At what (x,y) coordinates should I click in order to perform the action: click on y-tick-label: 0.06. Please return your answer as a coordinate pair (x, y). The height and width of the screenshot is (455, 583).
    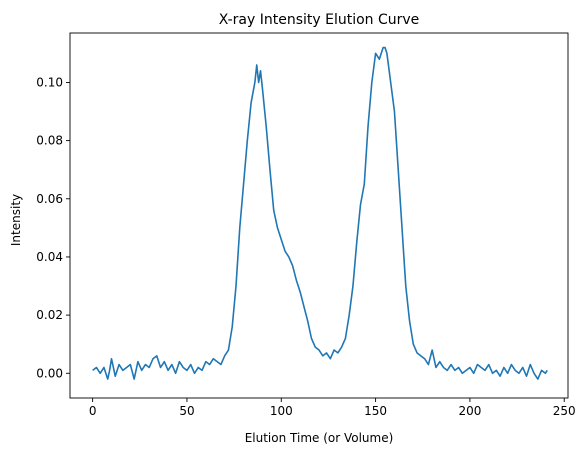
    Looking at the image, I should click on (49, 199).